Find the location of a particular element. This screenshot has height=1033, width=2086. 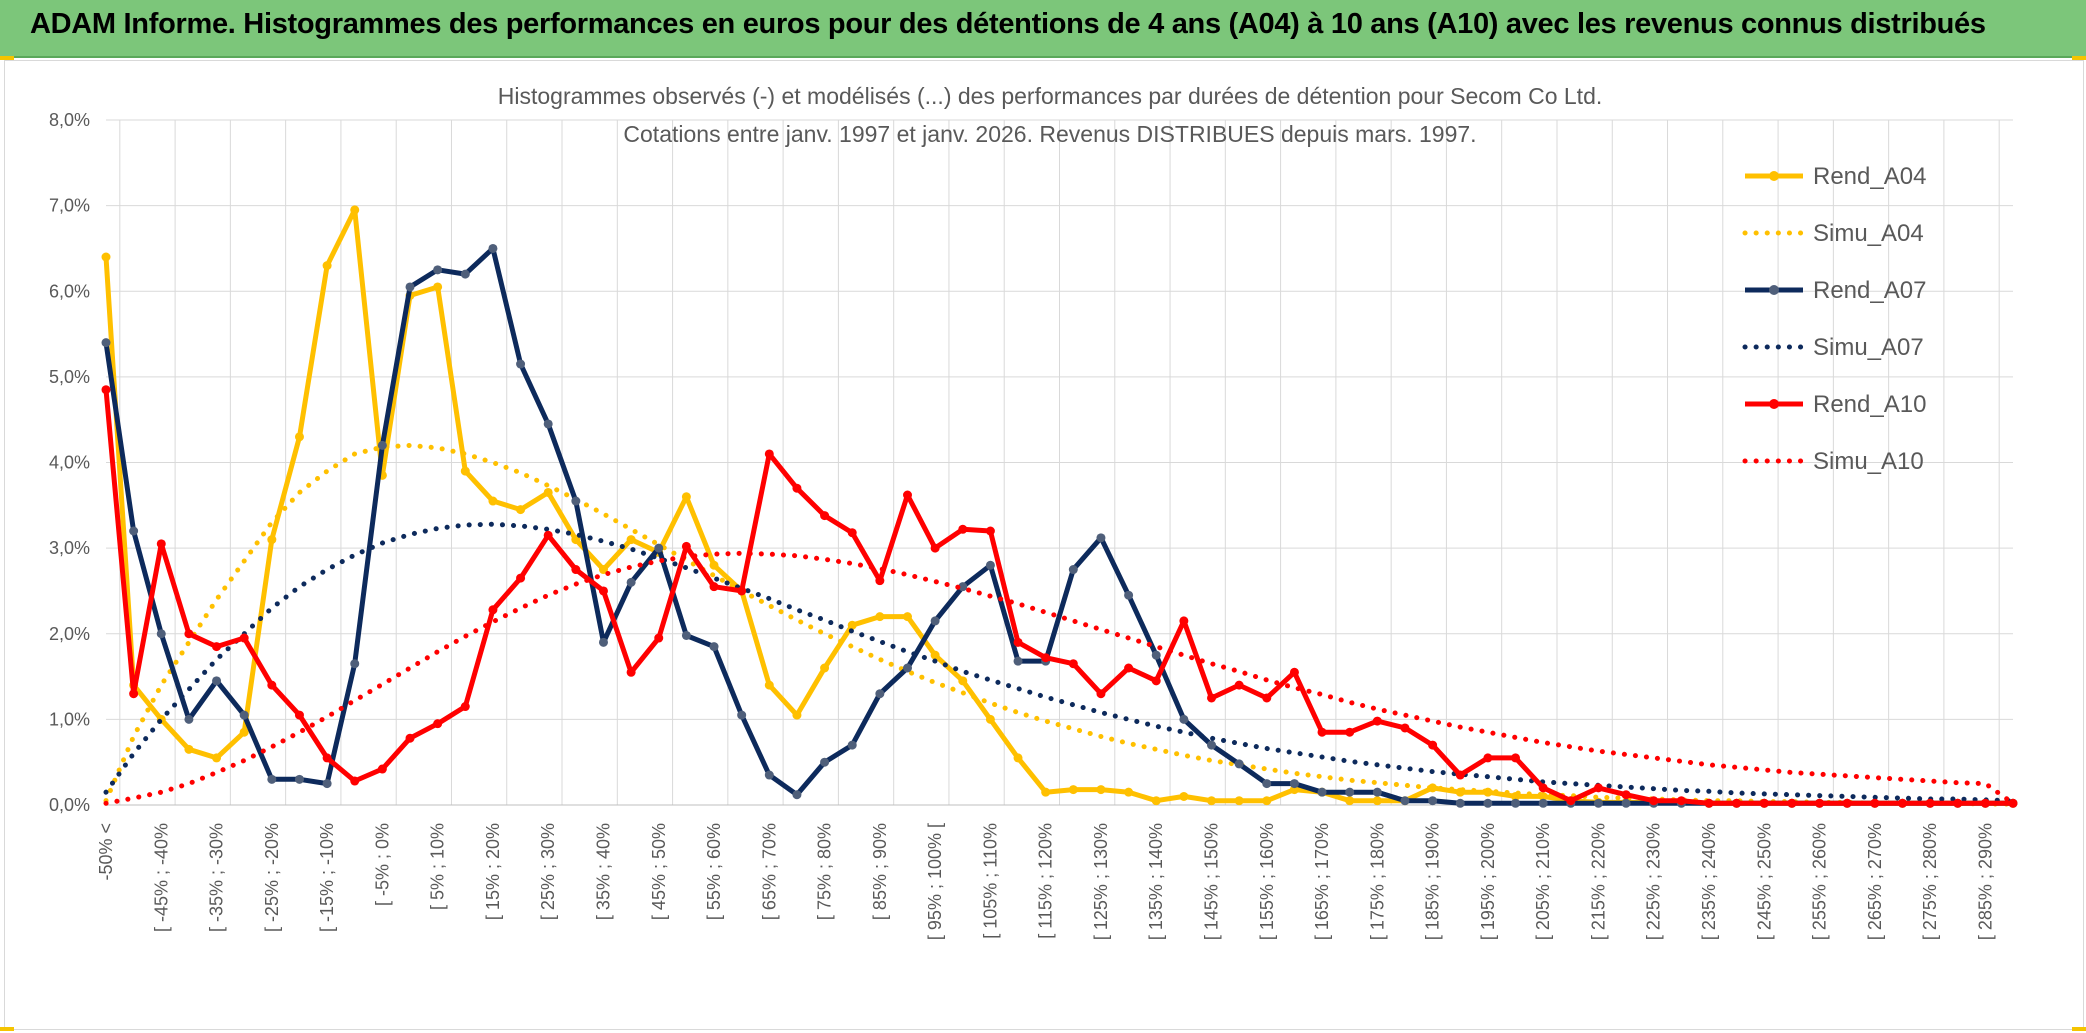

legend-label: Simu_A10 is located at coordinates (1868, 461).